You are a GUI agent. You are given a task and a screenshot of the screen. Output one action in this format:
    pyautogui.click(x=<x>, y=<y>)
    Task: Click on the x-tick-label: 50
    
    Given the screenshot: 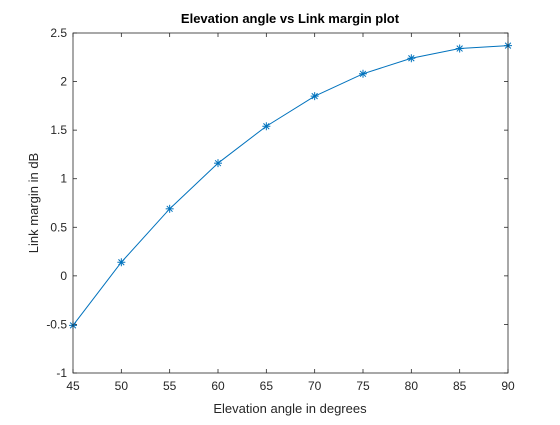 What is the action you would take?
    pyautogui.click(x=122, y=386)
    